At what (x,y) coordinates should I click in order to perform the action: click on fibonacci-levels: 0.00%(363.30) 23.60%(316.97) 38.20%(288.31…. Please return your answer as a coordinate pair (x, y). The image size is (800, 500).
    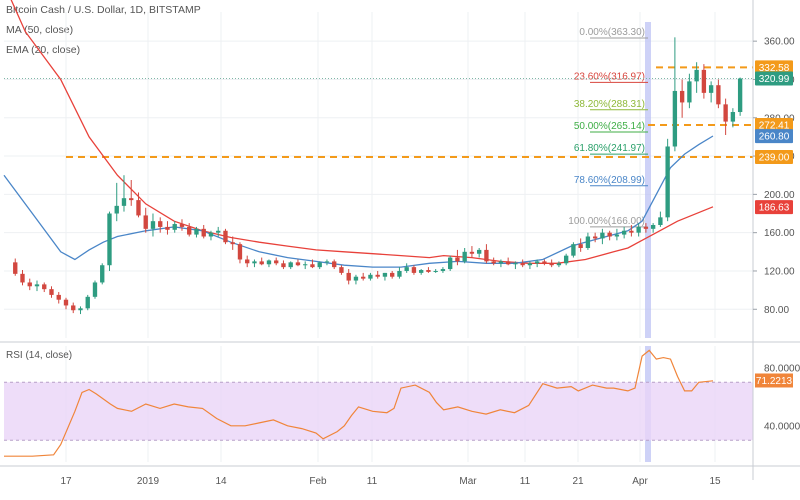
    Looking at the image, I should click on (608, 127).